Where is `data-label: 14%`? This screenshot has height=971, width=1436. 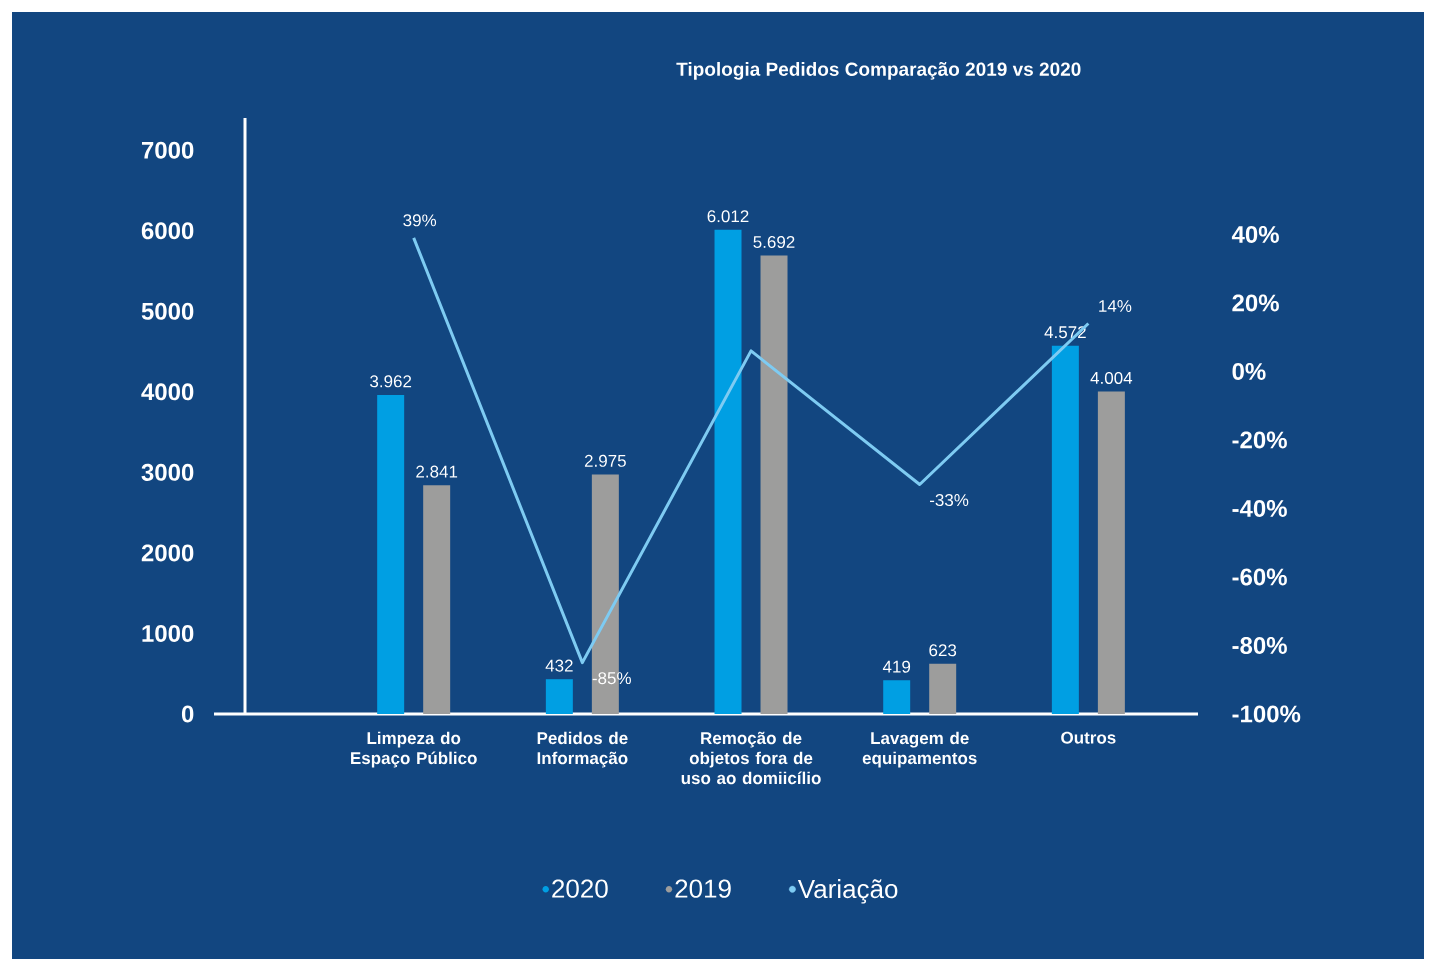
data-label: 14% is located at coordinates (1115, 306).